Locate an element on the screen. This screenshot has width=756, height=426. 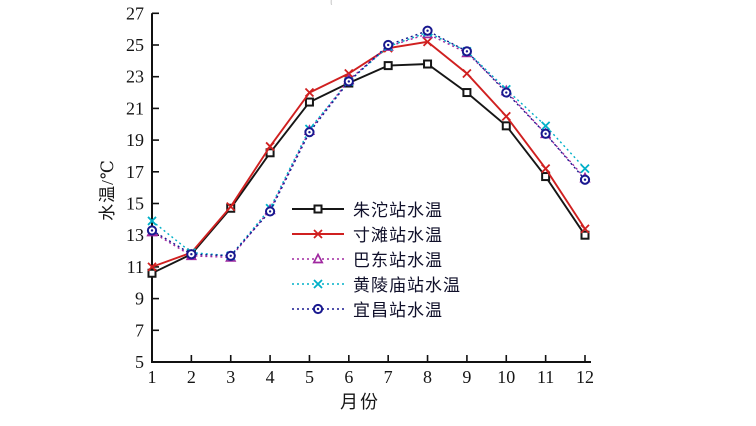
x-tick-label: 3 is located at coordinates (230, 377).